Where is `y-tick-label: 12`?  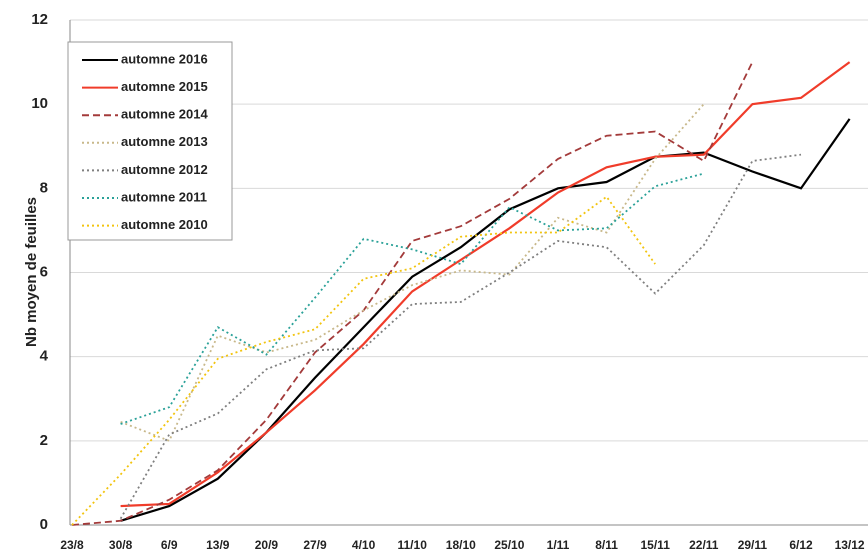 y-tick-label: 12 is located at coordinates (39, 19).